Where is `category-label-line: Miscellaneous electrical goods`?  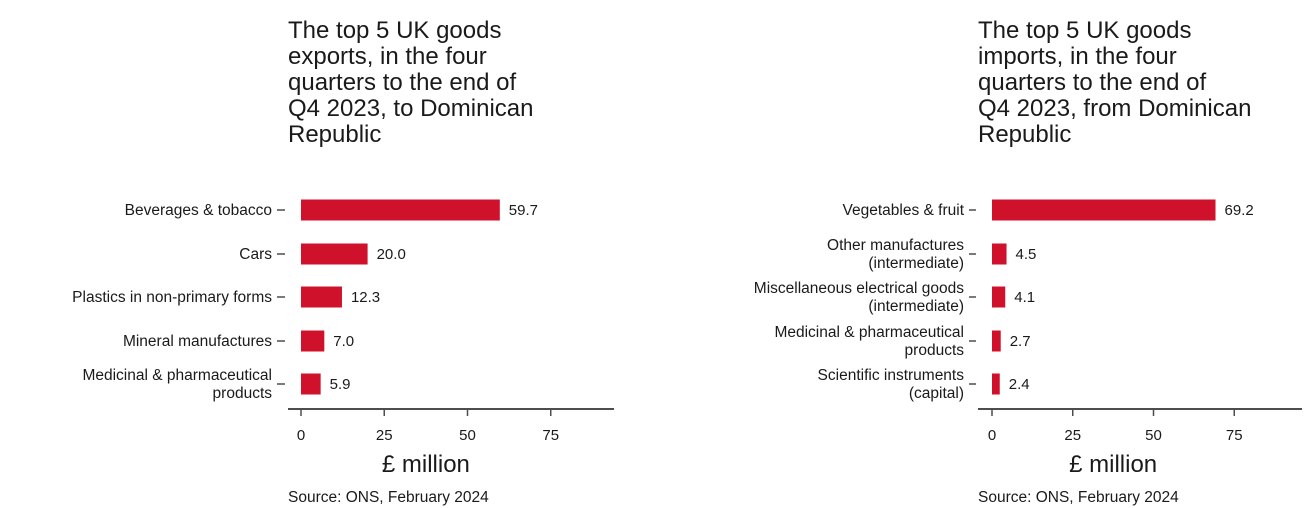 category-label-line: Miscellaneous electrical goods is located at coordinates (859, 288).